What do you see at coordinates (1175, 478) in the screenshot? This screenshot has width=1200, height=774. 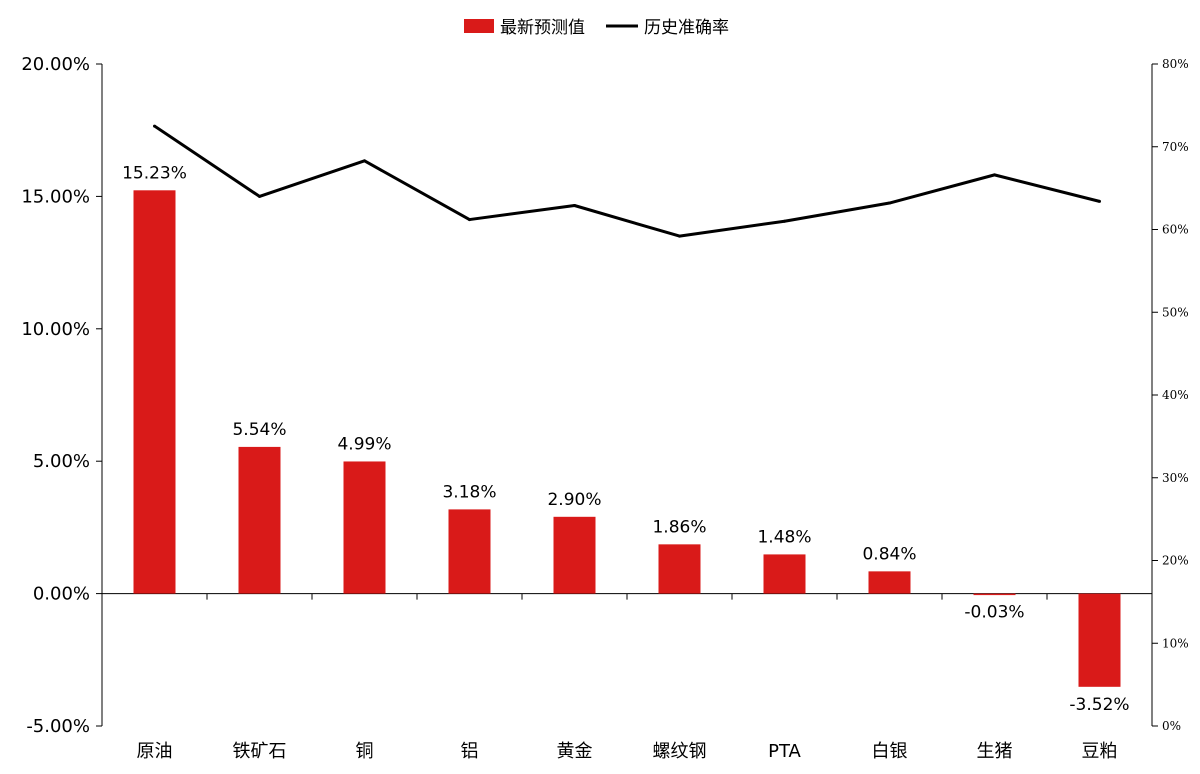 I see `right-axis-tick-label: 30%` at bounding box center [1175, 478].